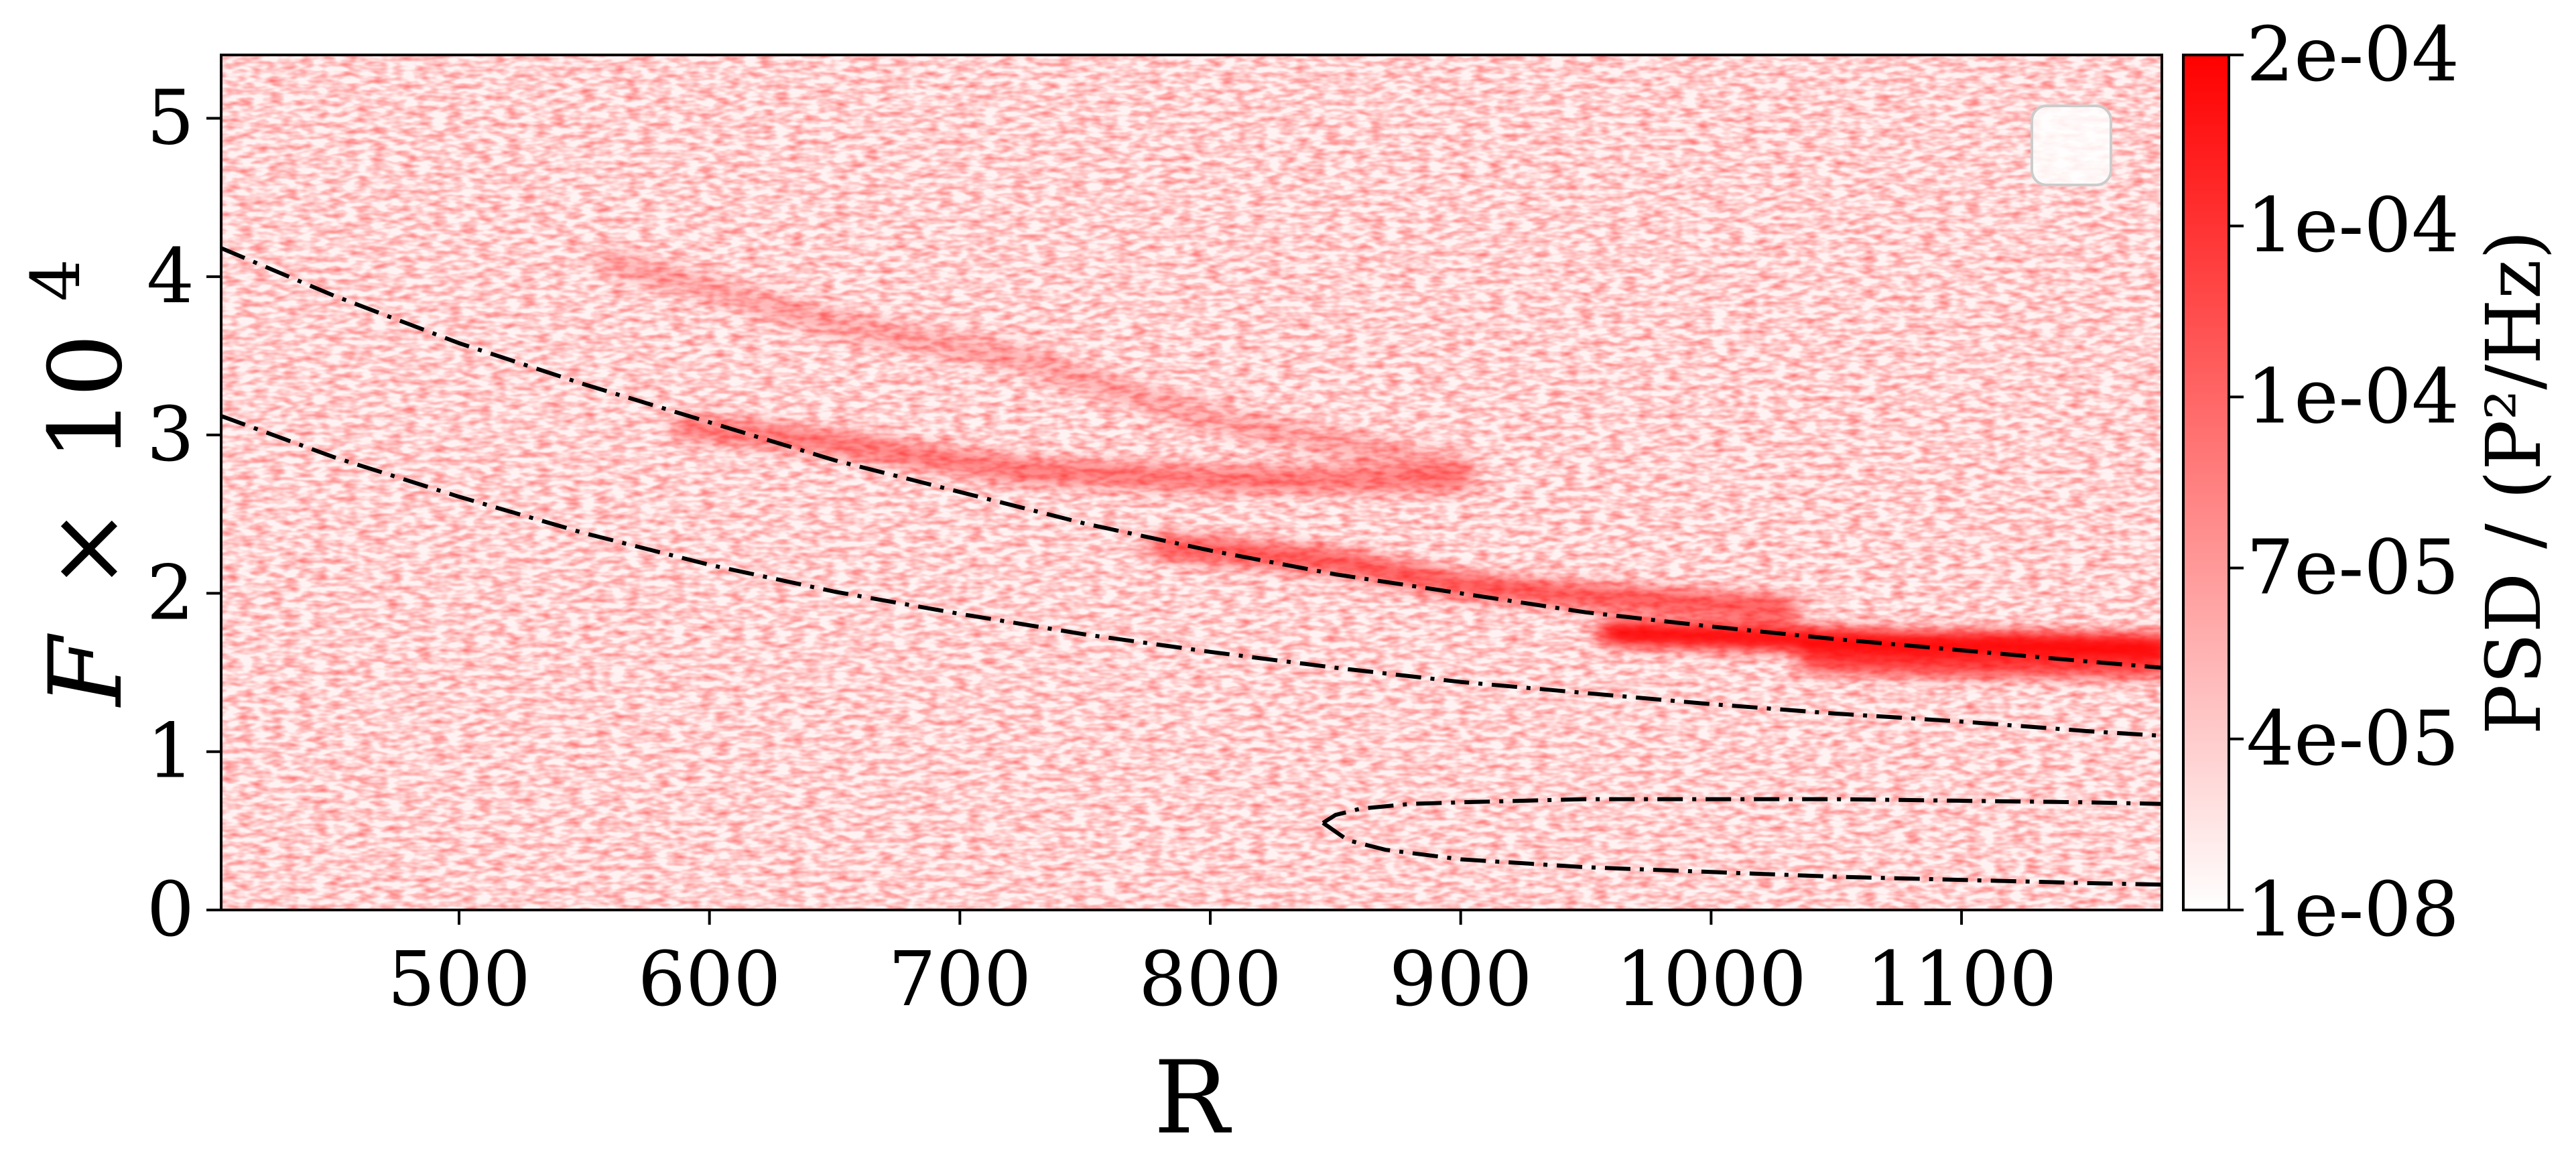  I want to click on y-label-operator: ×, so click(86, 549).